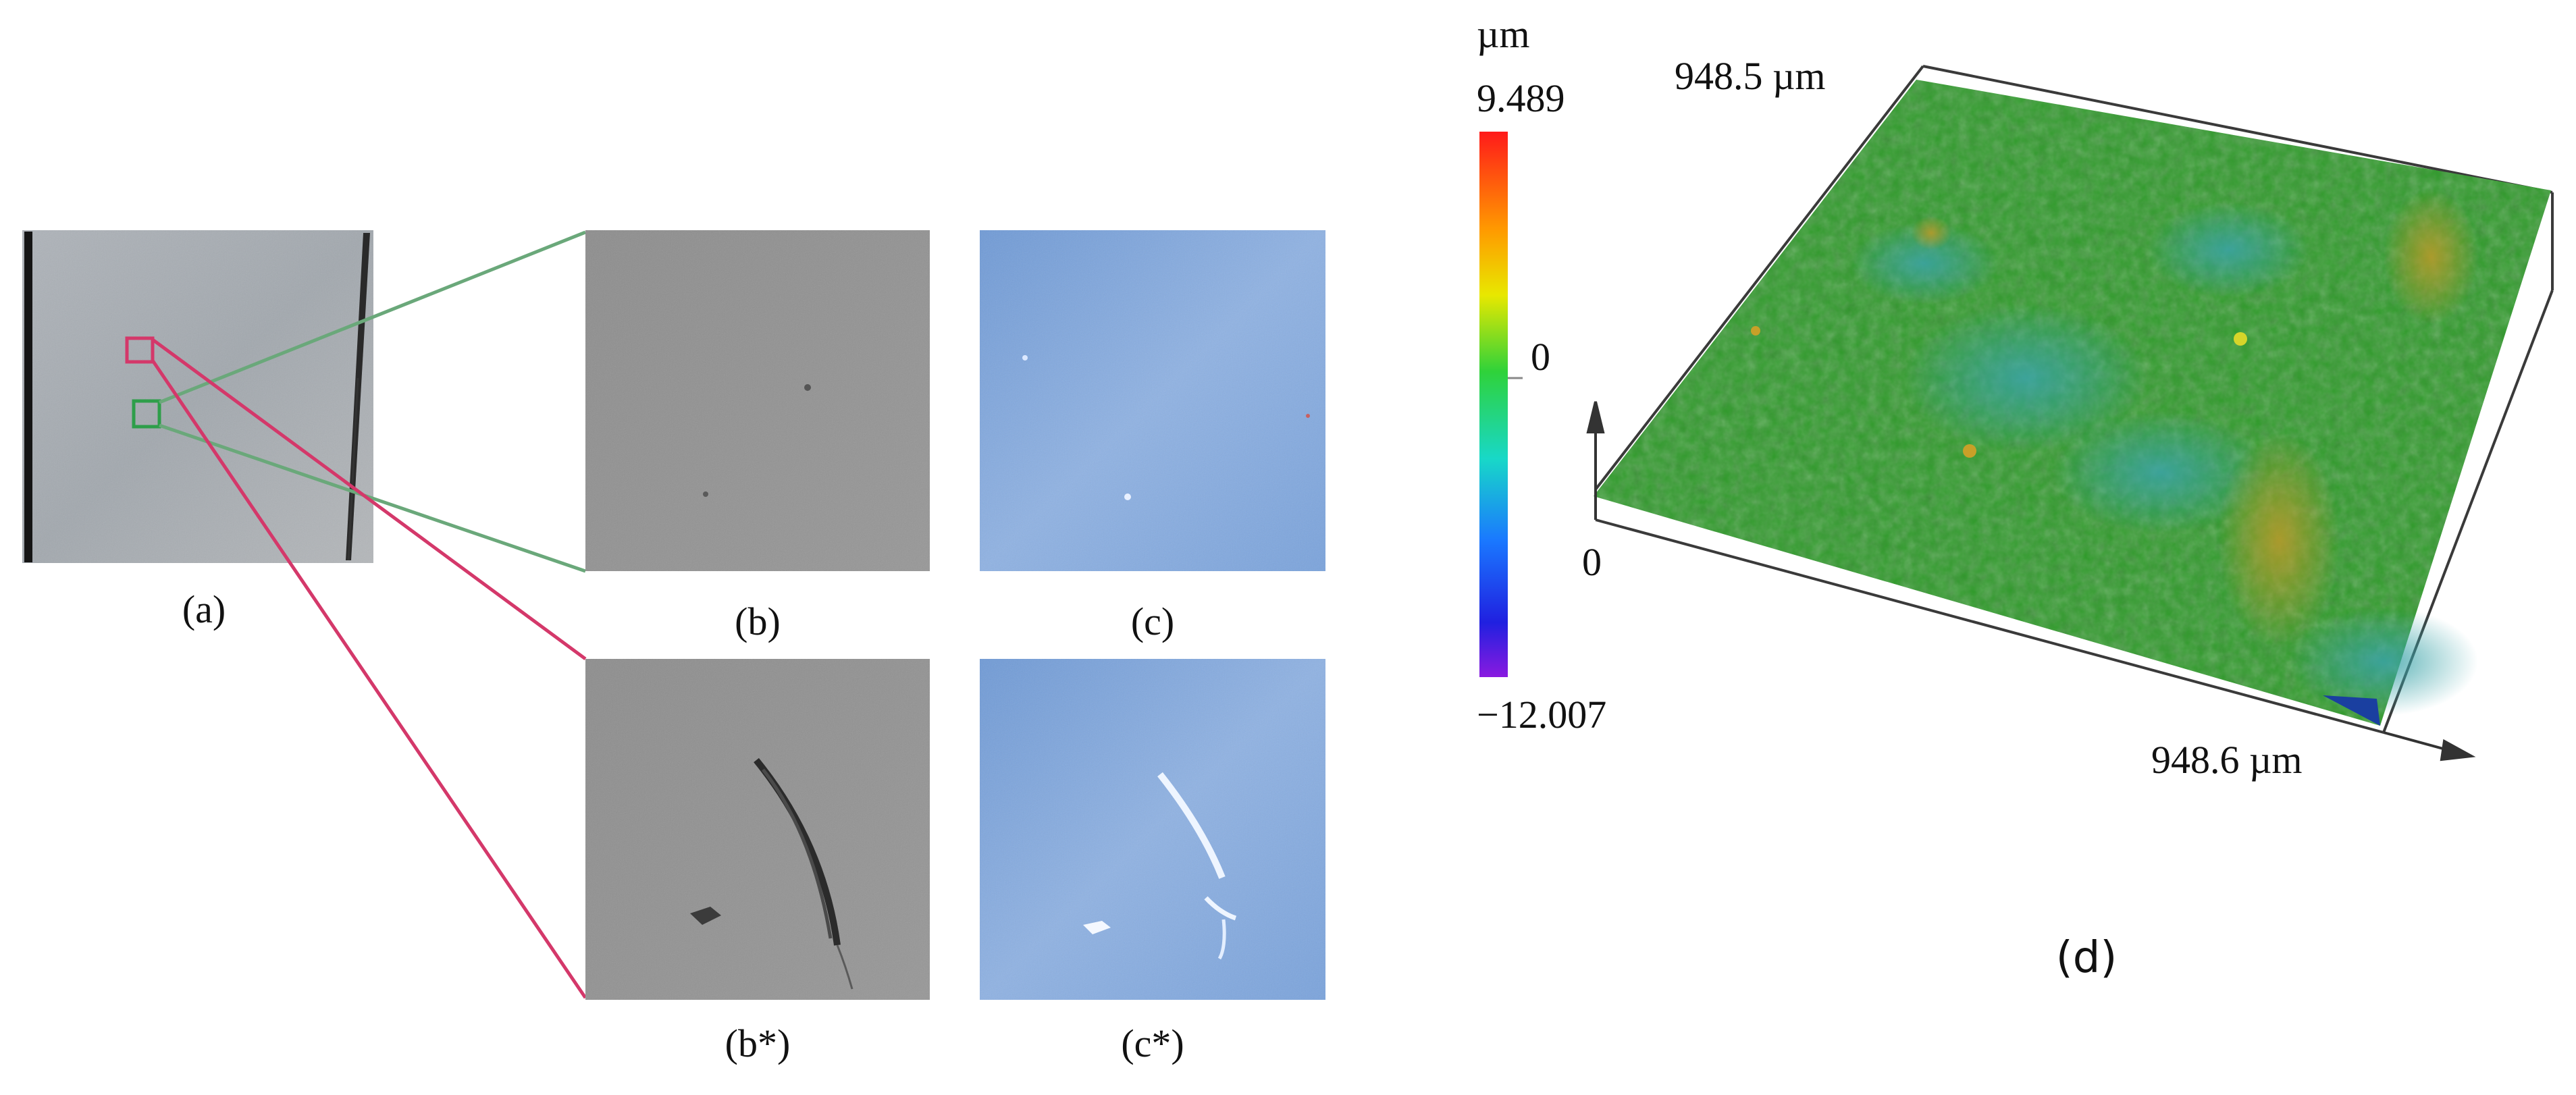  I want to click on region-marker-green, so click(146, 414).